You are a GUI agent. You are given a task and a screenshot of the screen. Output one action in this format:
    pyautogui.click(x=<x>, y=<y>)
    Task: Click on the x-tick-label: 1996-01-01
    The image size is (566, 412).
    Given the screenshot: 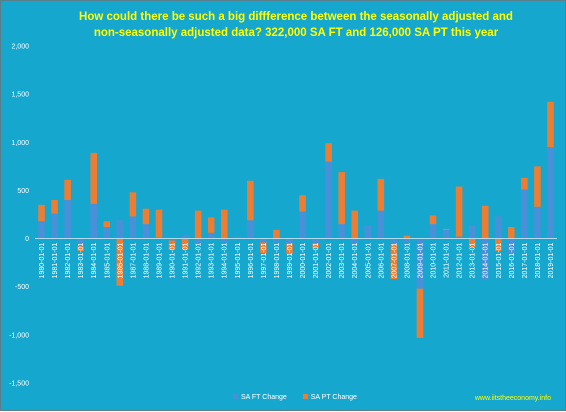 What is the action you would take?
    pyautogui.click(x=251, y=260)
    